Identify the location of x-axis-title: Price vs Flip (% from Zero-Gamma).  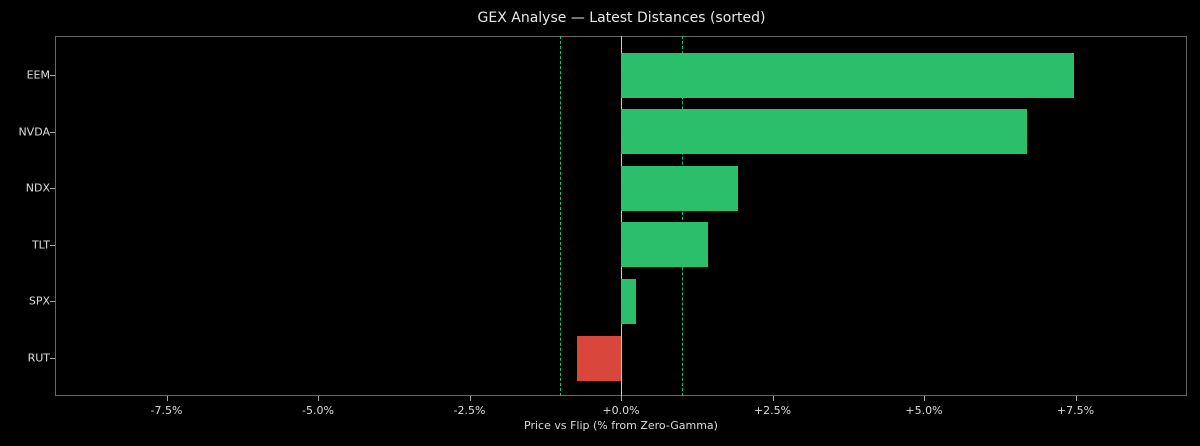
(621, 425).